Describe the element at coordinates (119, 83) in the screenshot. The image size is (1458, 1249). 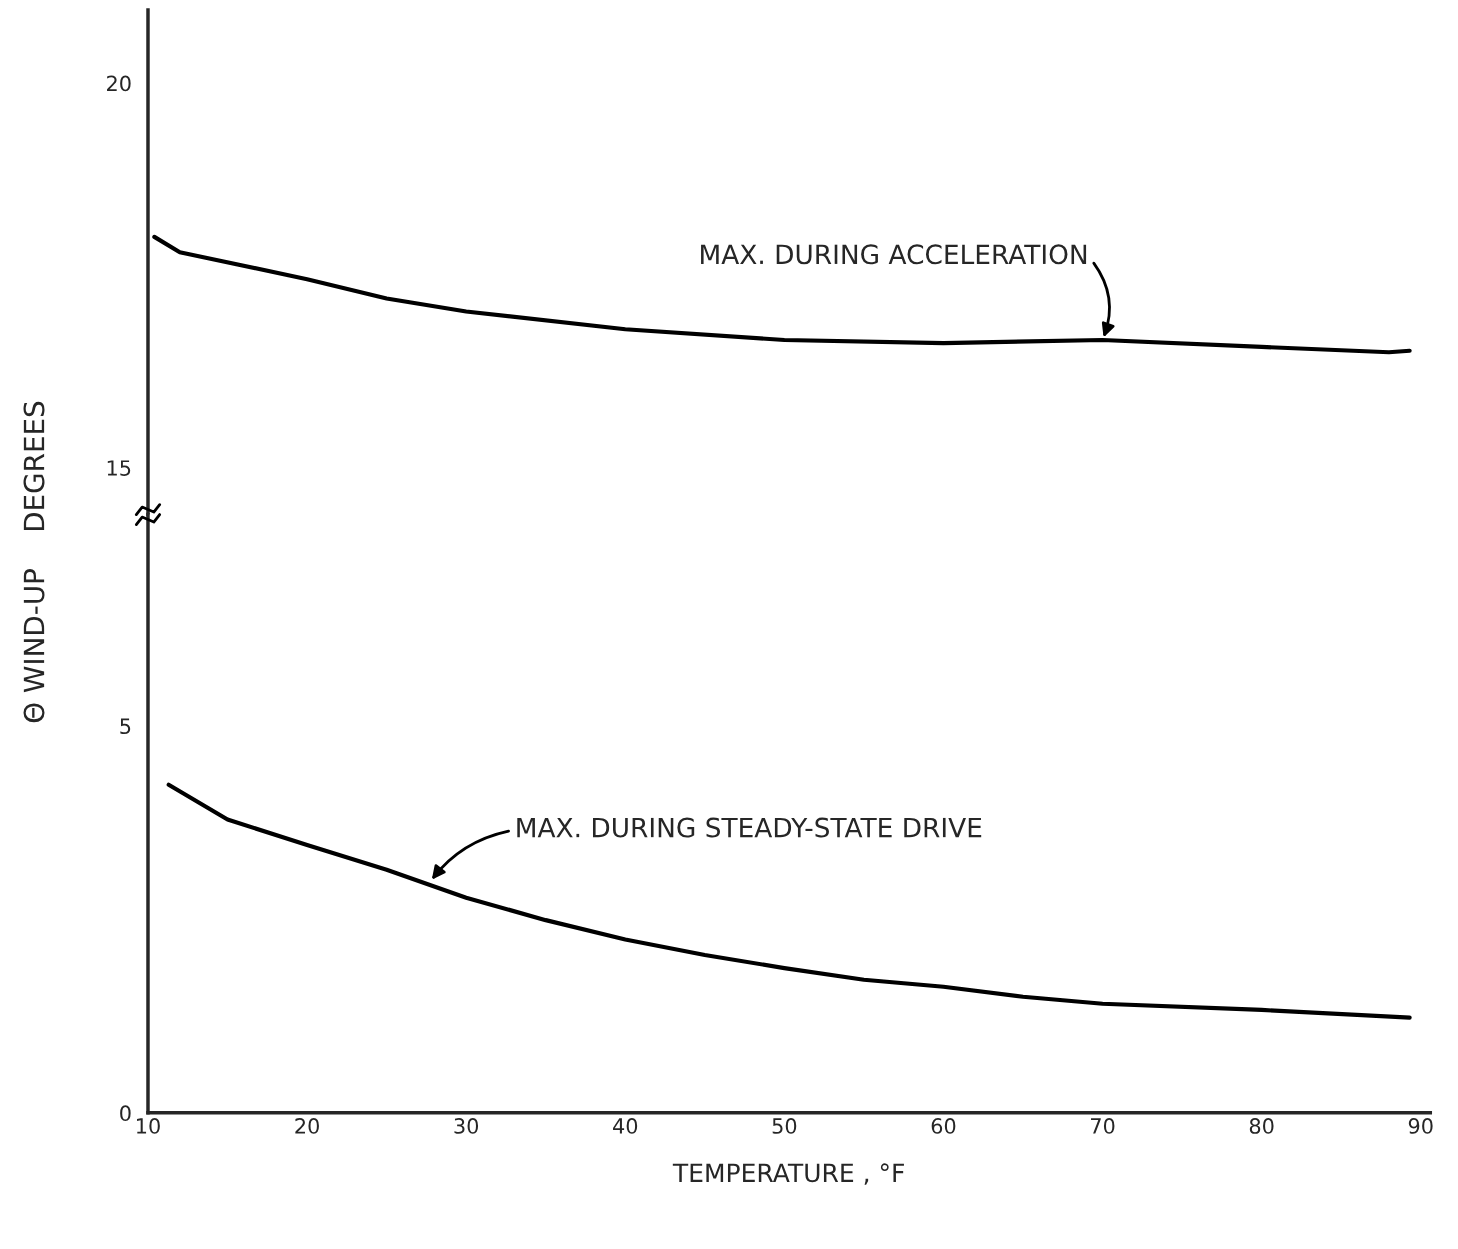
I see `y-tick-label: 20` at that location.